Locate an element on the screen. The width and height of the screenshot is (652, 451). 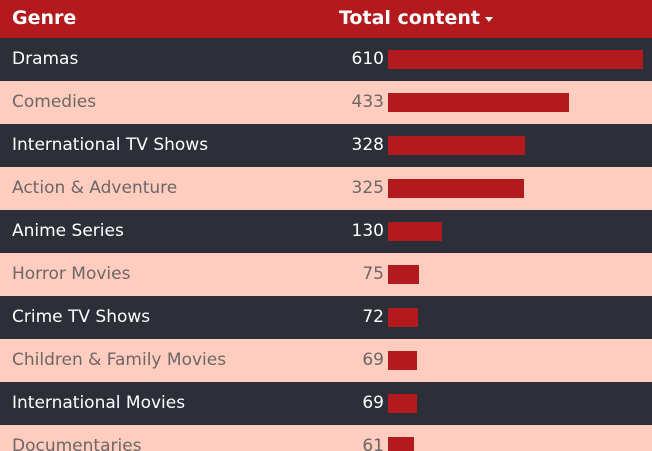
count-value: 325 is located at coordinates (367, 188).